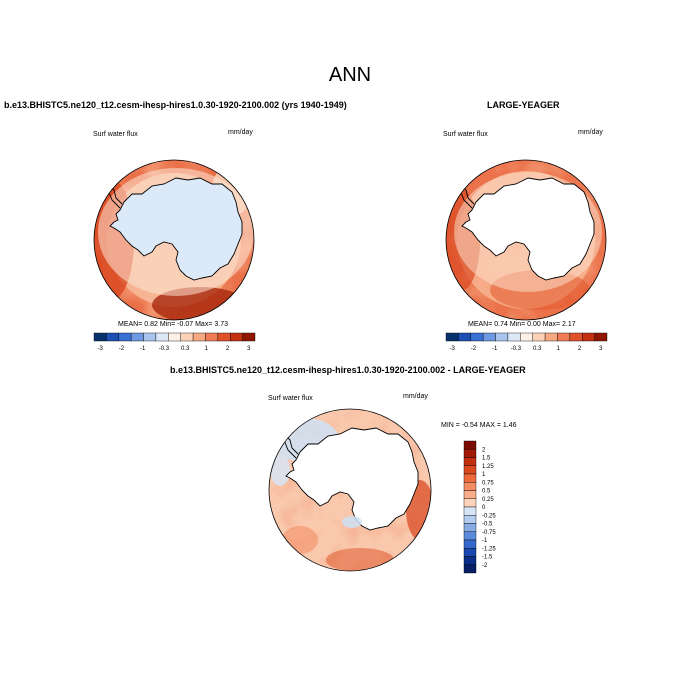 The height and width of the screenshot is (700, 700). I want to click on colorbar-tick-label: 0.75, so click(488, 483).